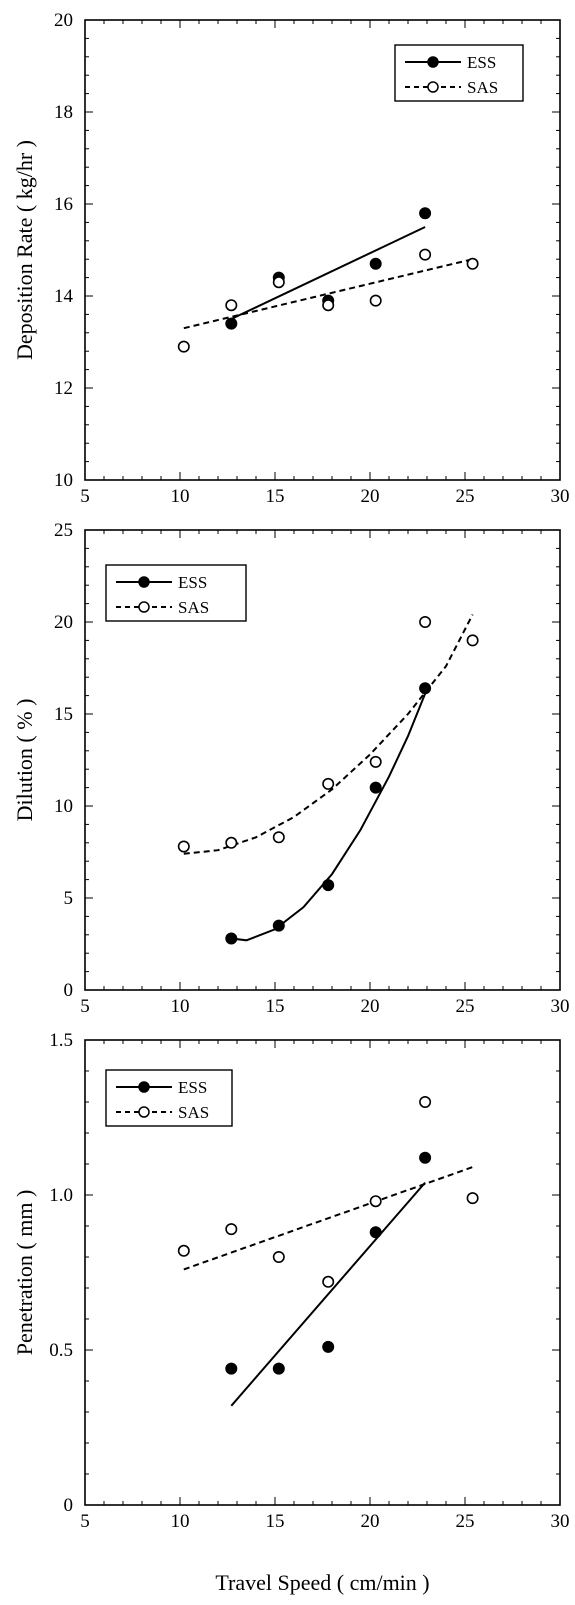 Image resolution: width=575 pixels, height=1605 pixels. What do you see at coordinates (24, 250) in the screenshot?
I see `y-axis-label: Deposition Rate ( kg/hr )` at bounding box center [24, 250].